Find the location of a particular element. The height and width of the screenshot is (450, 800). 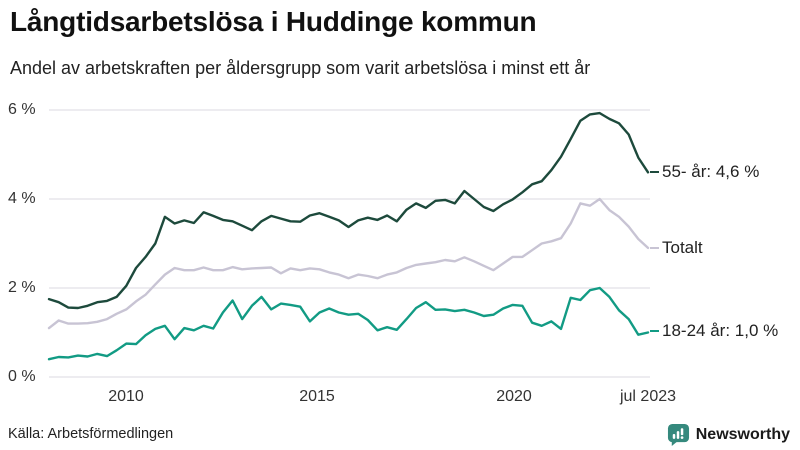

series-55plus-label-text: 55- år: 4,6 % is located at coordinates (711, 171).